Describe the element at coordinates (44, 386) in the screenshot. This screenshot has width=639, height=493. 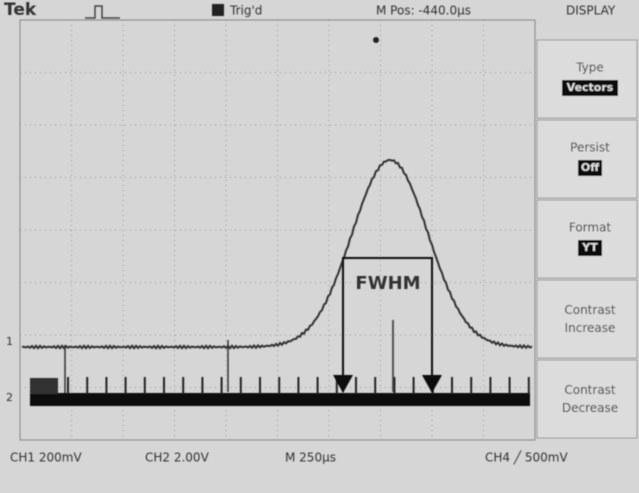
I see `ch2-pulse-start` at that location.